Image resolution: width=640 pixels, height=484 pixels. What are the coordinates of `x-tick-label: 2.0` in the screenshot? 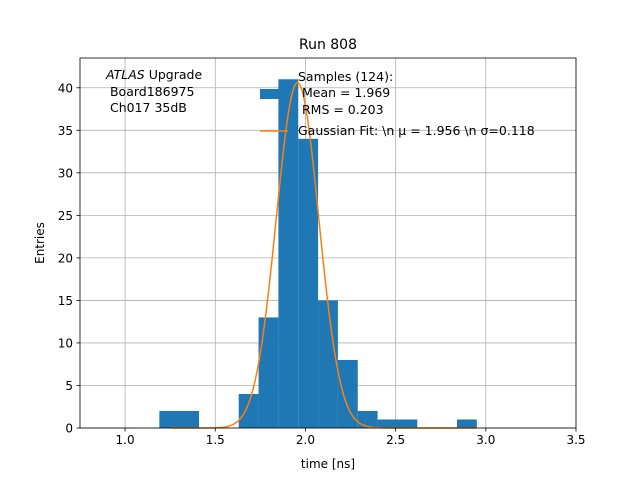 It's located at (305, 440).